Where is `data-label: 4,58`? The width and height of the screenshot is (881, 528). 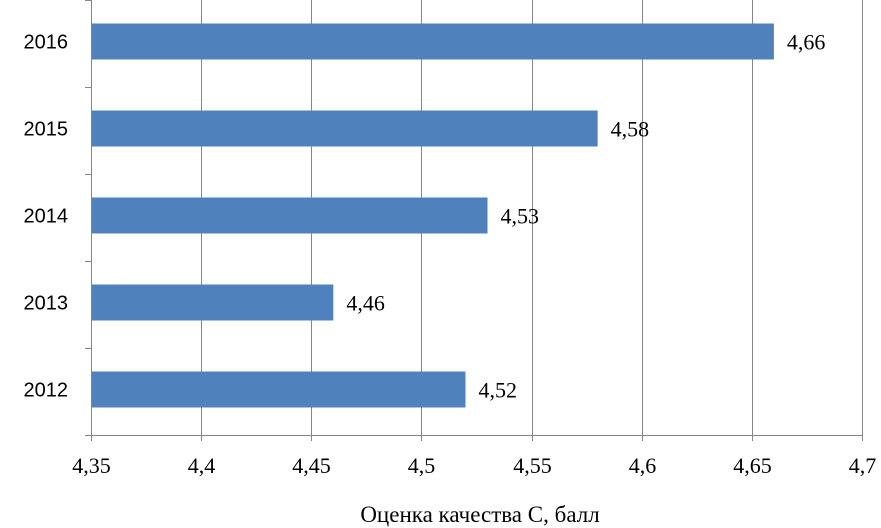 data-label: 4,58 is located at coordinates (630, 129).